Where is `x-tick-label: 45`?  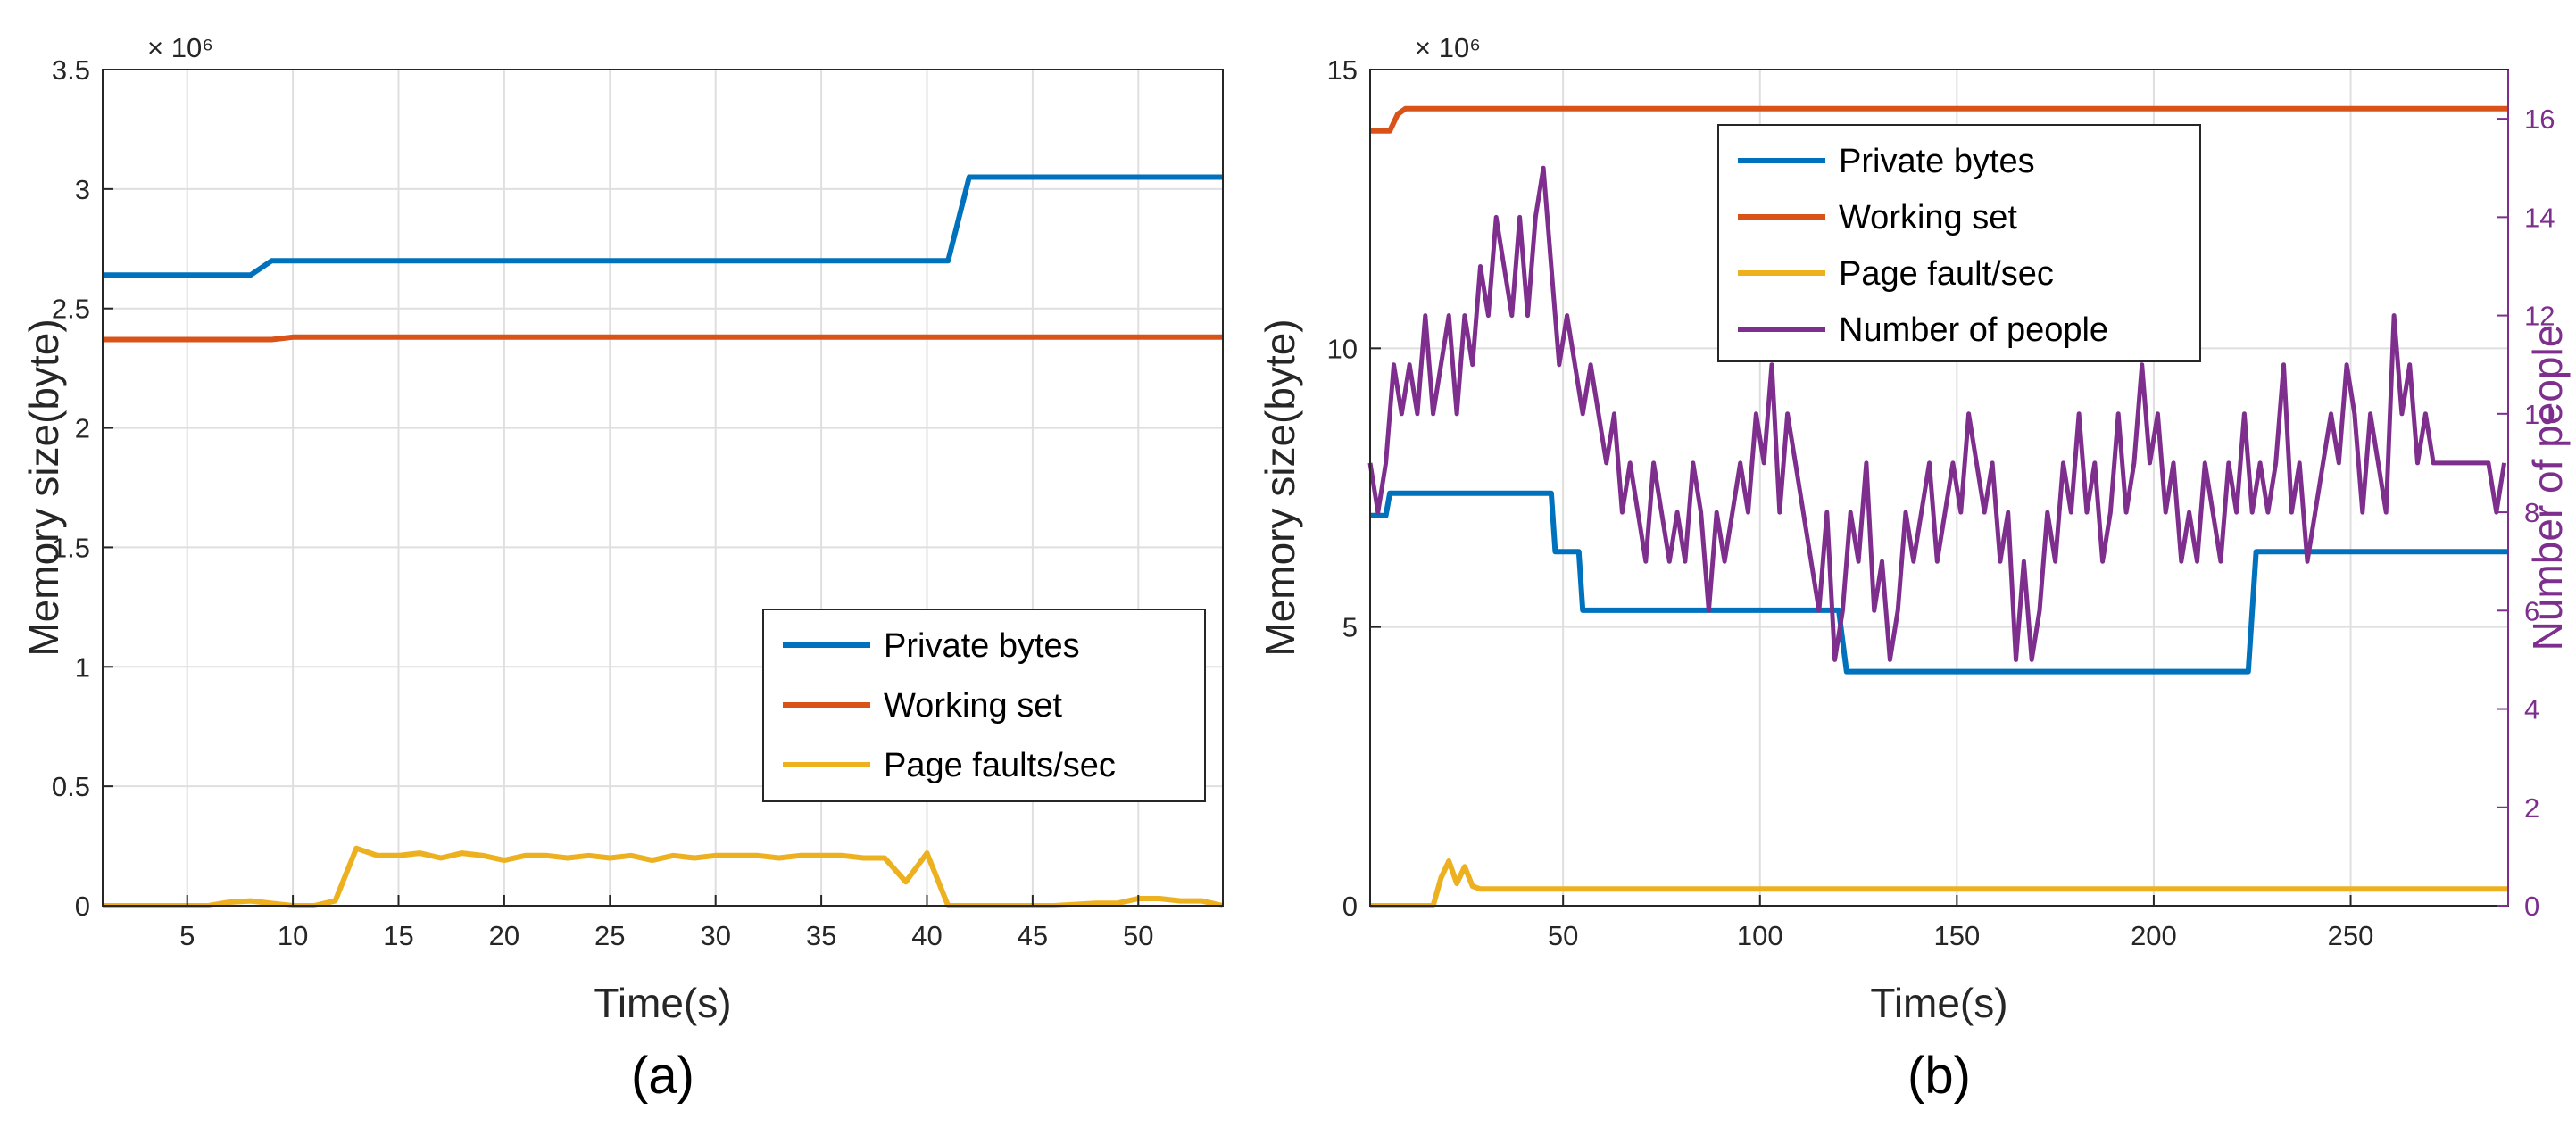
x-tick-label: 45 is located at coordinates (1033, 935).